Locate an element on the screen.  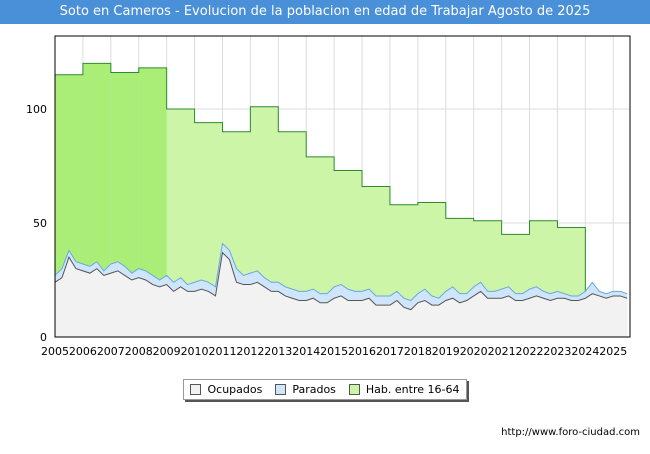
x-tick-2016: 2016 is located at coordinates (362, 351).